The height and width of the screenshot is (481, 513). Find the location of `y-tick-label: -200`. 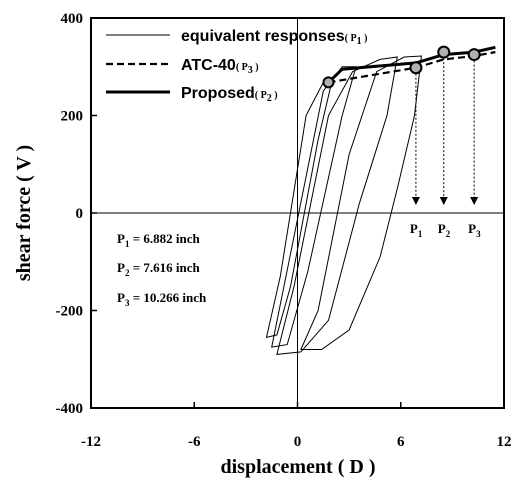

y-tick-label: -200 is located at coordinates (70, 312).